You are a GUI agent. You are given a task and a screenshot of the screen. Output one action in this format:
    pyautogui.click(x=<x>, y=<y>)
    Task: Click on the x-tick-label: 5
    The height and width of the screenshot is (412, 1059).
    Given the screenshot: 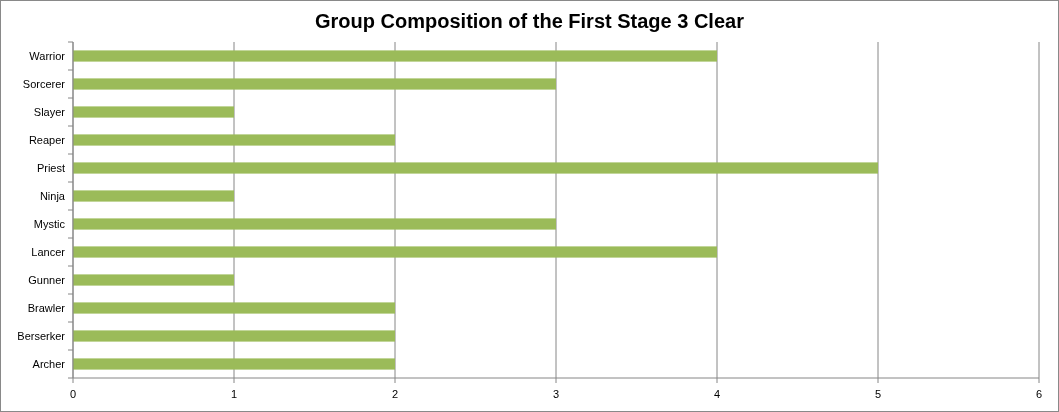 What is the action you would take?
    pyautogui.click(x=878, y=394)
    